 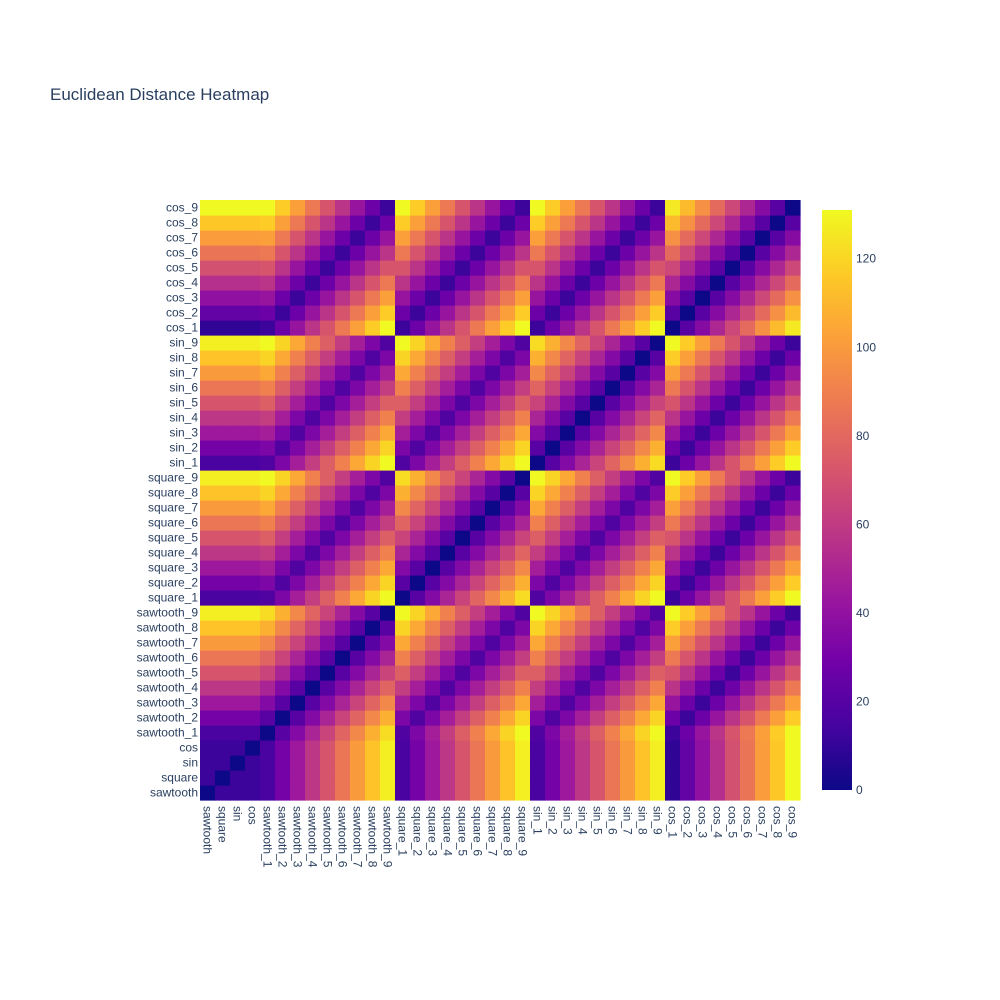 What do you see at coordinates (328, 837) in the screenshot?
I see `x-tick-label: sawtooth_5` at bounding box center [328, 837].